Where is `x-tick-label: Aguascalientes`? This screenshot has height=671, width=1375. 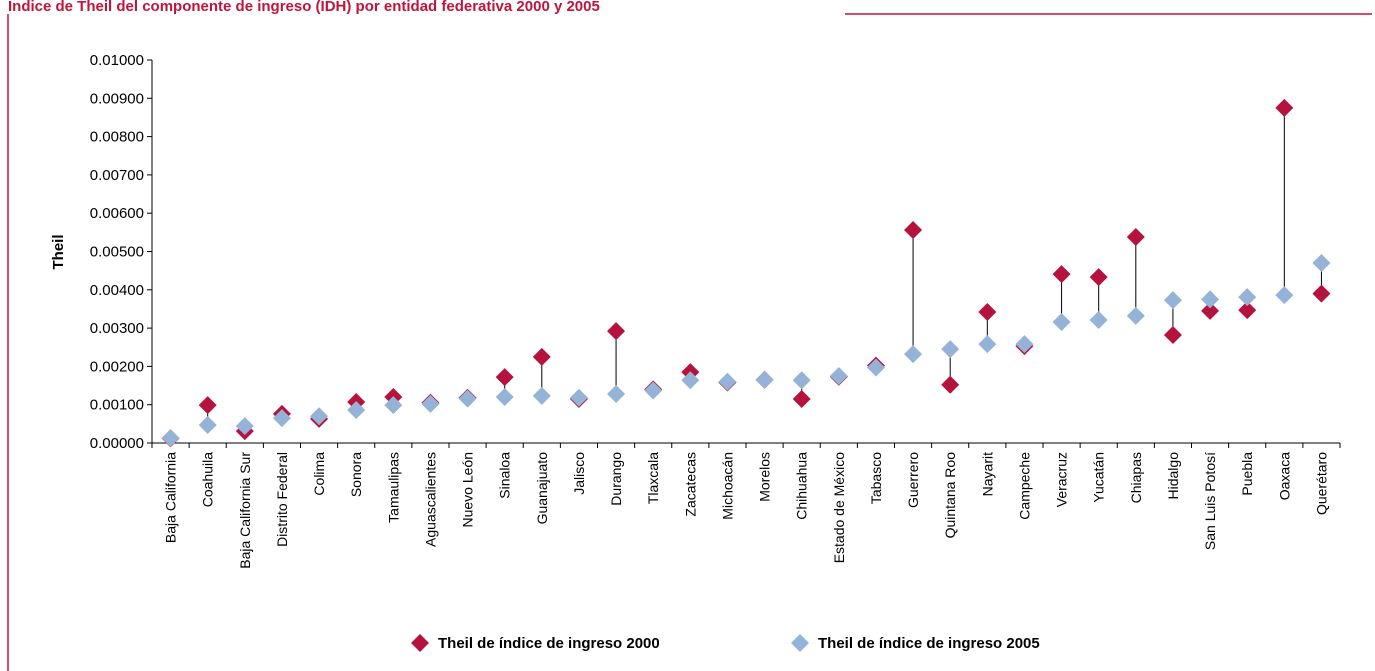 x-tick-label: Aguascalientes is located at coordinates (430, 499).